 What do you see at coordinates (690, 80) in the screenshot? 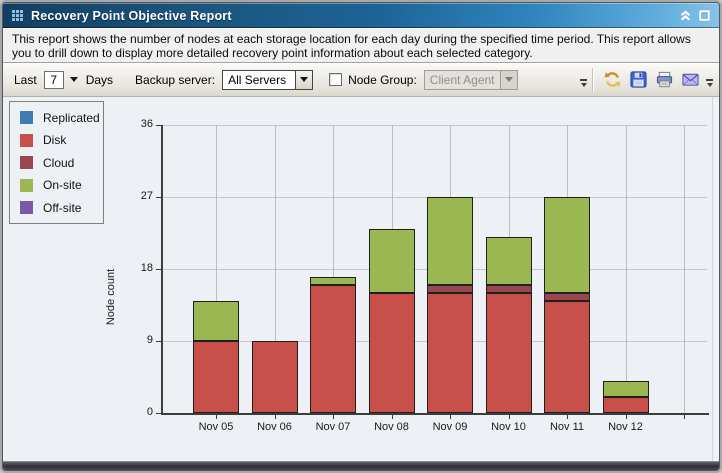
I see `email-icon` at bounding box center [690, 80].